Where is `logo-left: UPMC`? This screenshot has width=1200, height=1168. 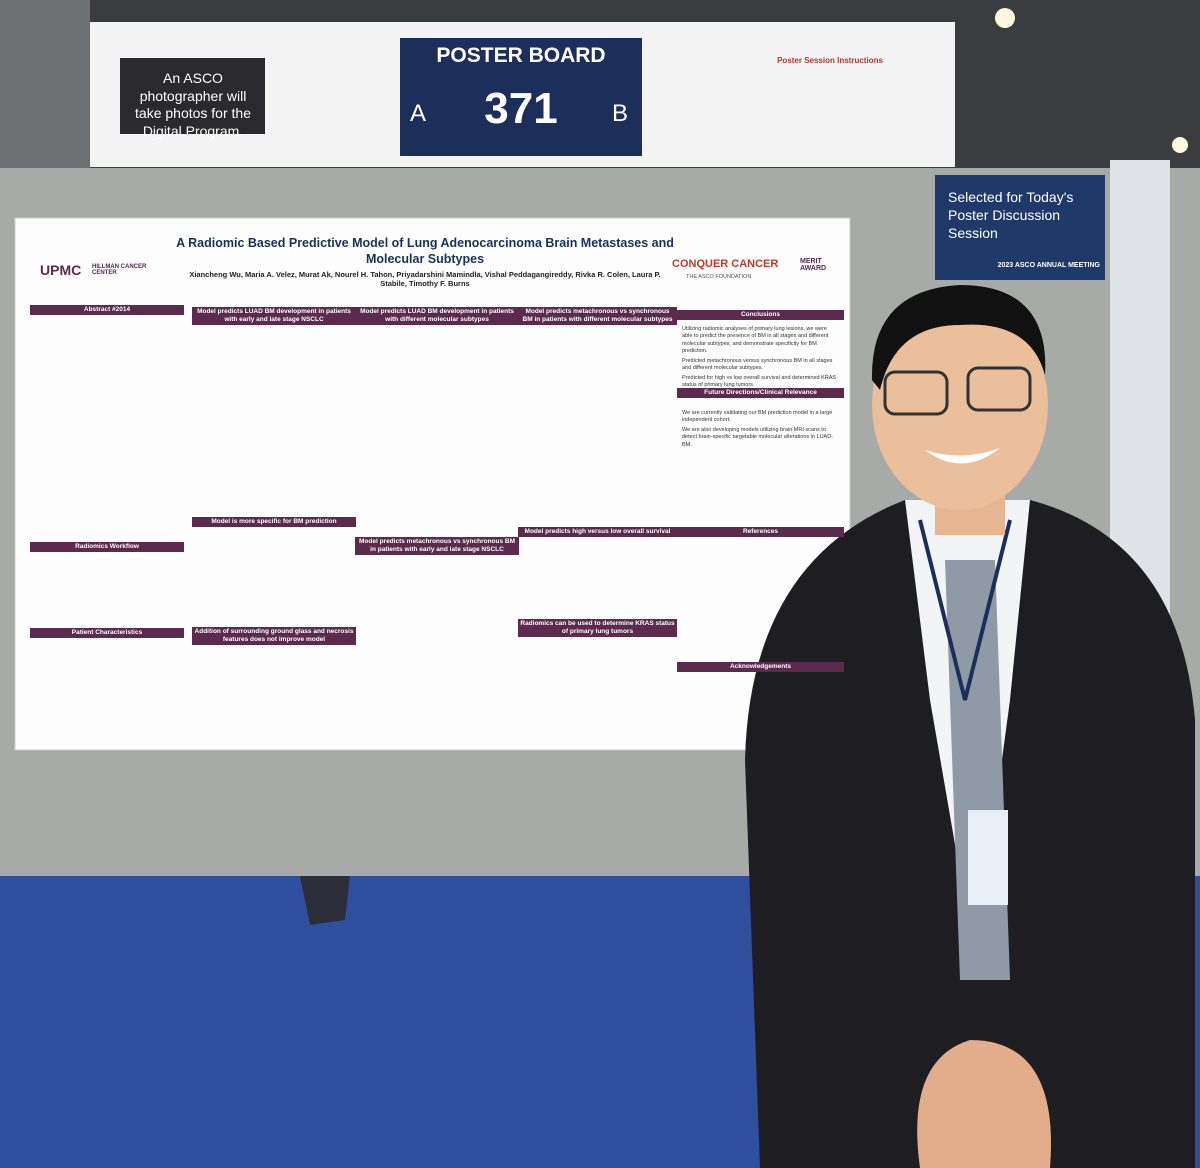 logo-left: UPMC is located at coordinates (61, 270).